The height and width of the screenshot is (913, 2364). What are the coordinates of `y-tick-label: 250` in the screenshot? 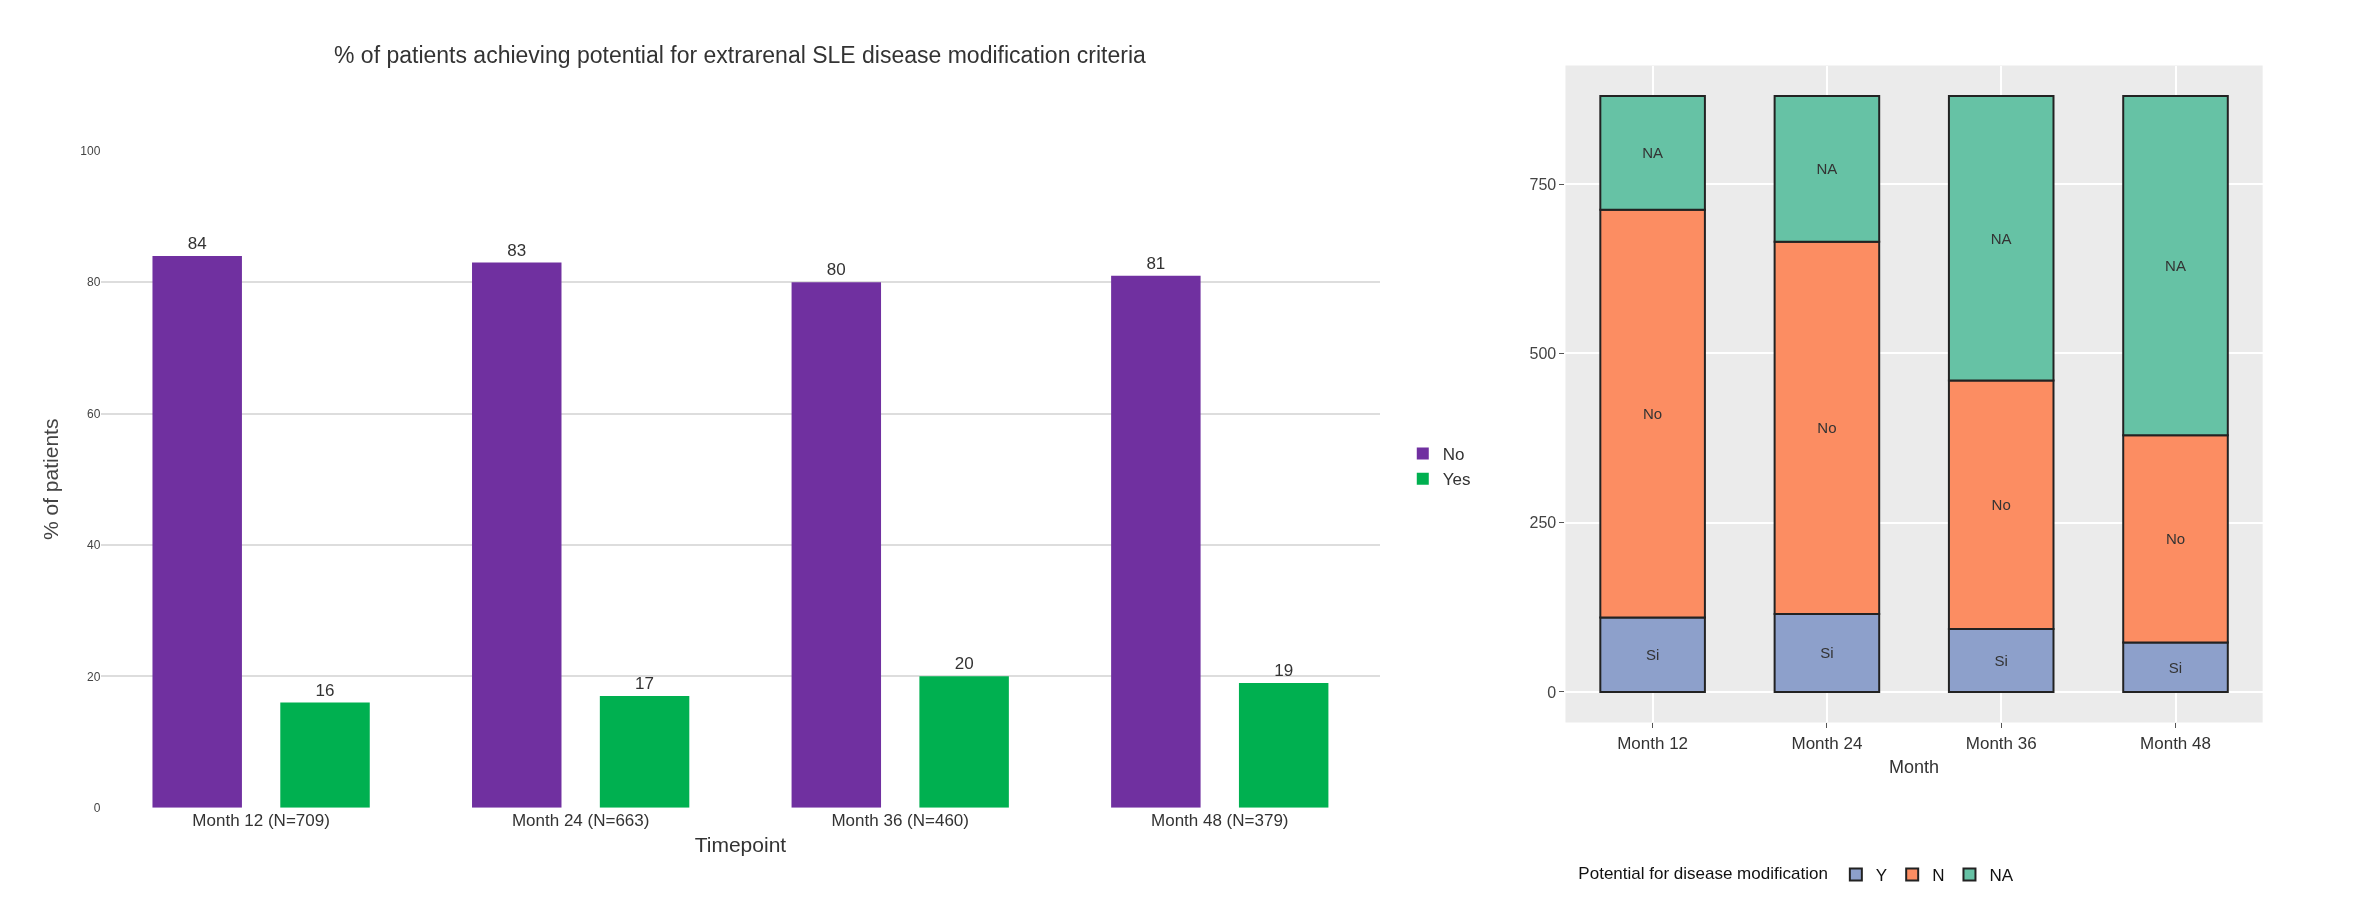 It's located at (1543, 523).